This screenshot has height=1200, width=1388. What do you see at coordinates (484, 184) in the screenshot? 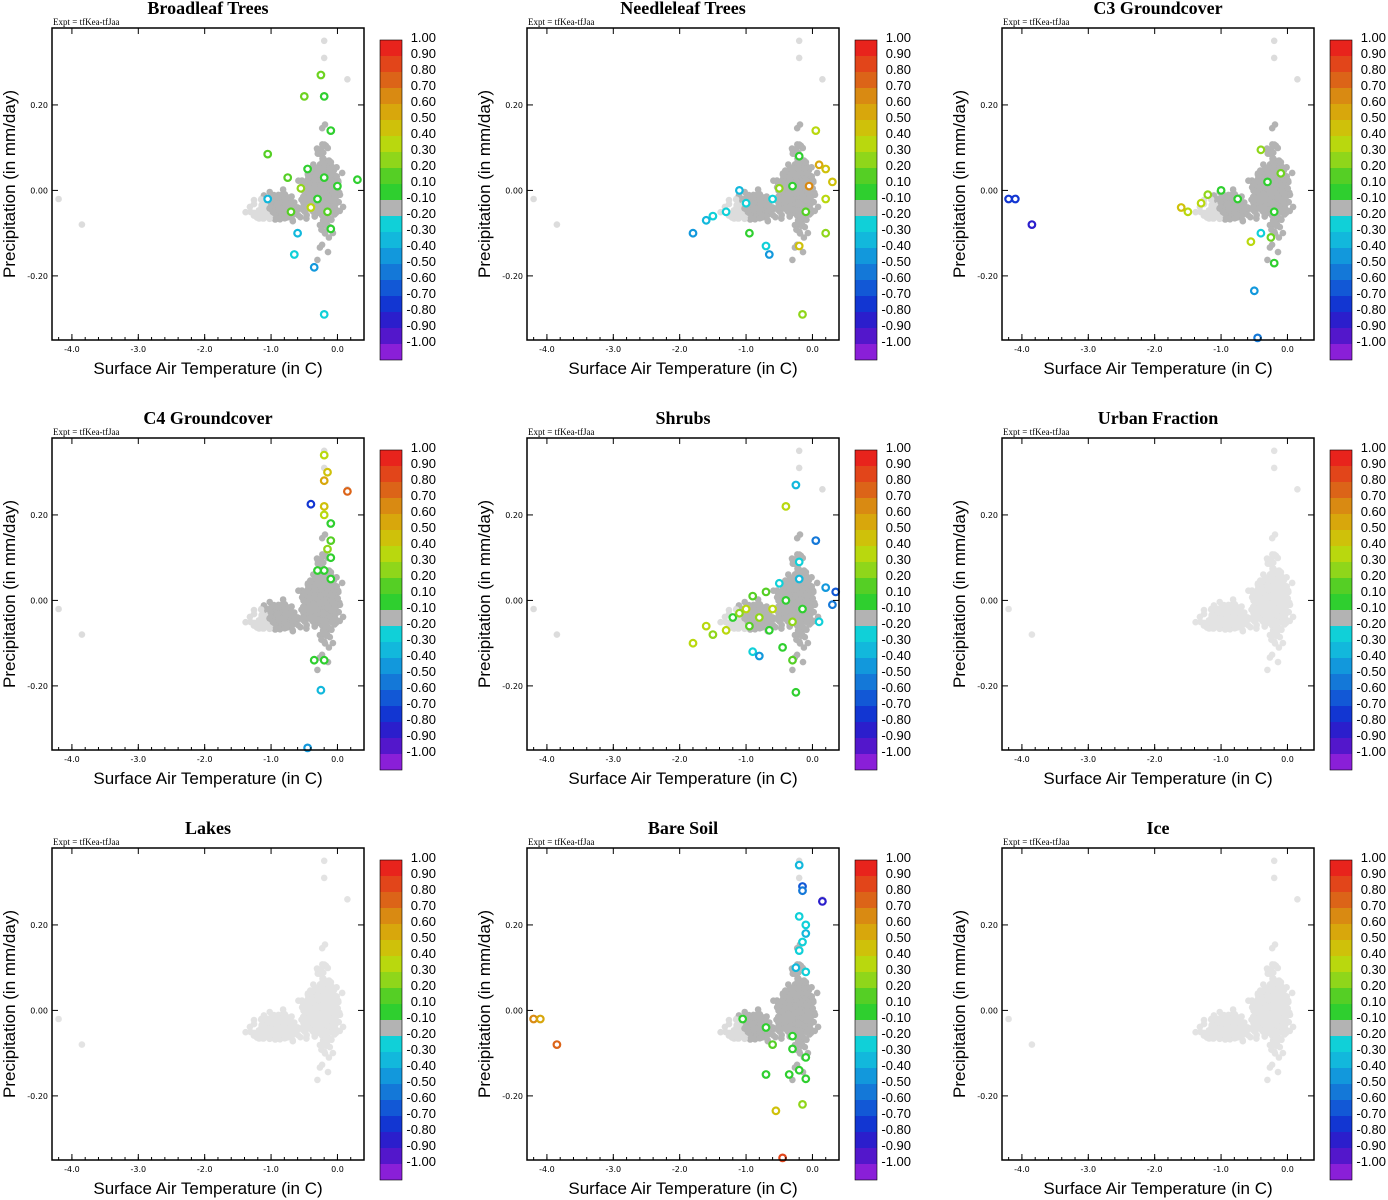
I see `y-axis-label: Precipitation (in mm/day)` at bounding box center [484, 184].